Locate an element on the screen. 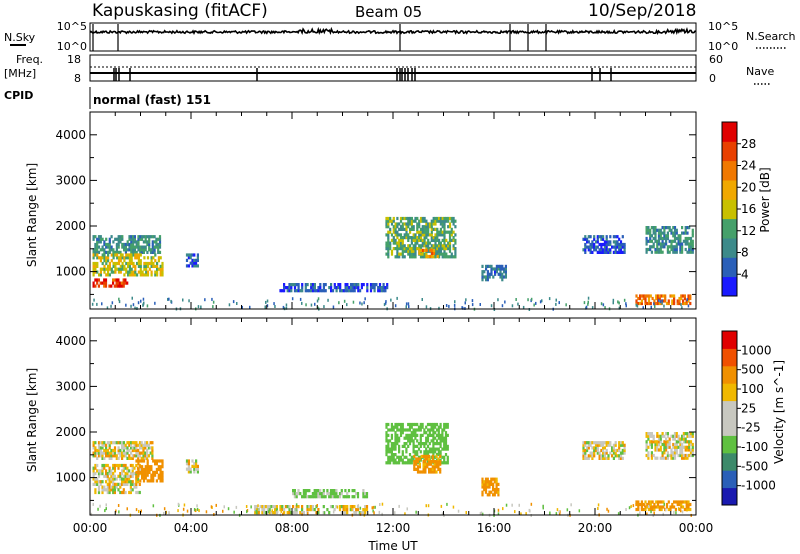 This screenshot has width=800, height=554. power-colorbar-swatch is located at coordinates (729, 248).